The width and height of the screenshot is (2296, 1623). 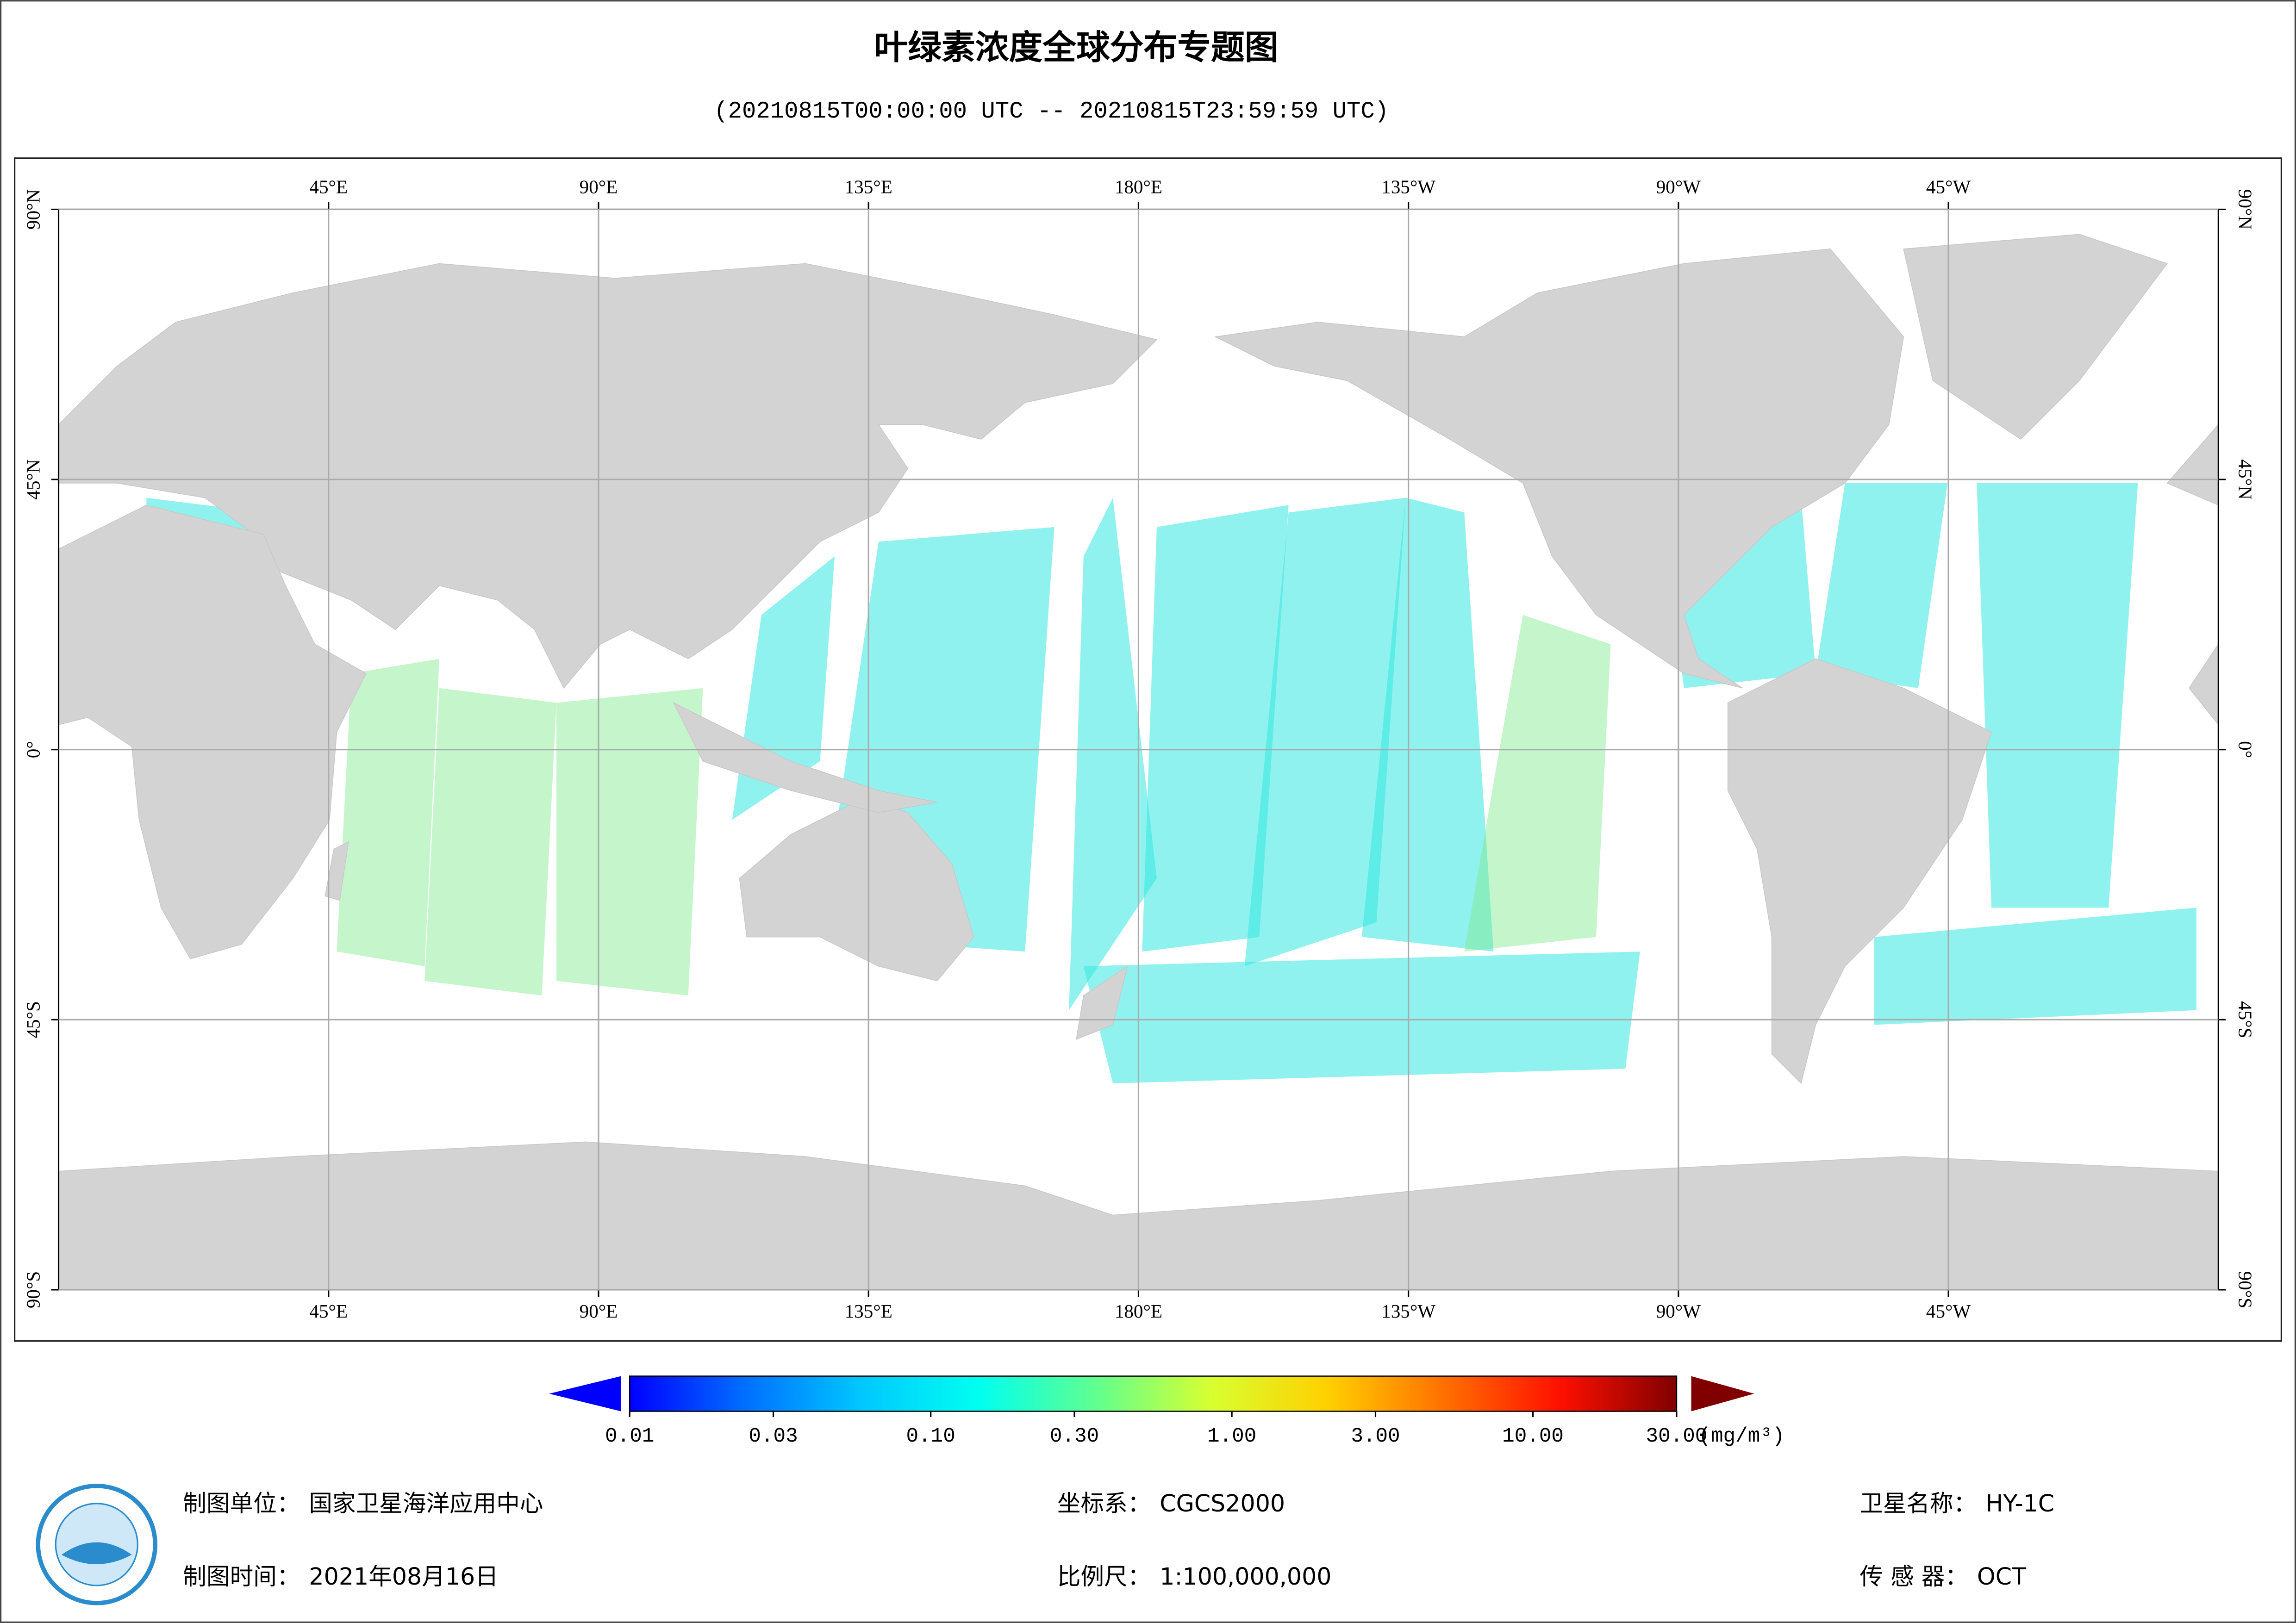 I want to click on footer-field: 坐标系： CGCS2000, so click(x=1171, y=1503).